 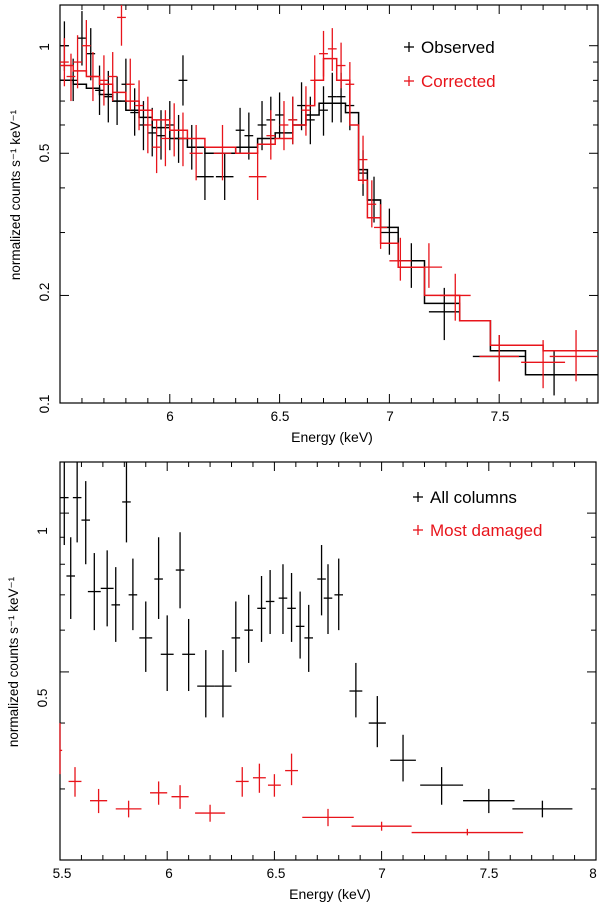 What do you see at coordinates (458, 81) in the screenshot?
I see `legend-label-corrected: Corrected` at bounding box center [458, 81].